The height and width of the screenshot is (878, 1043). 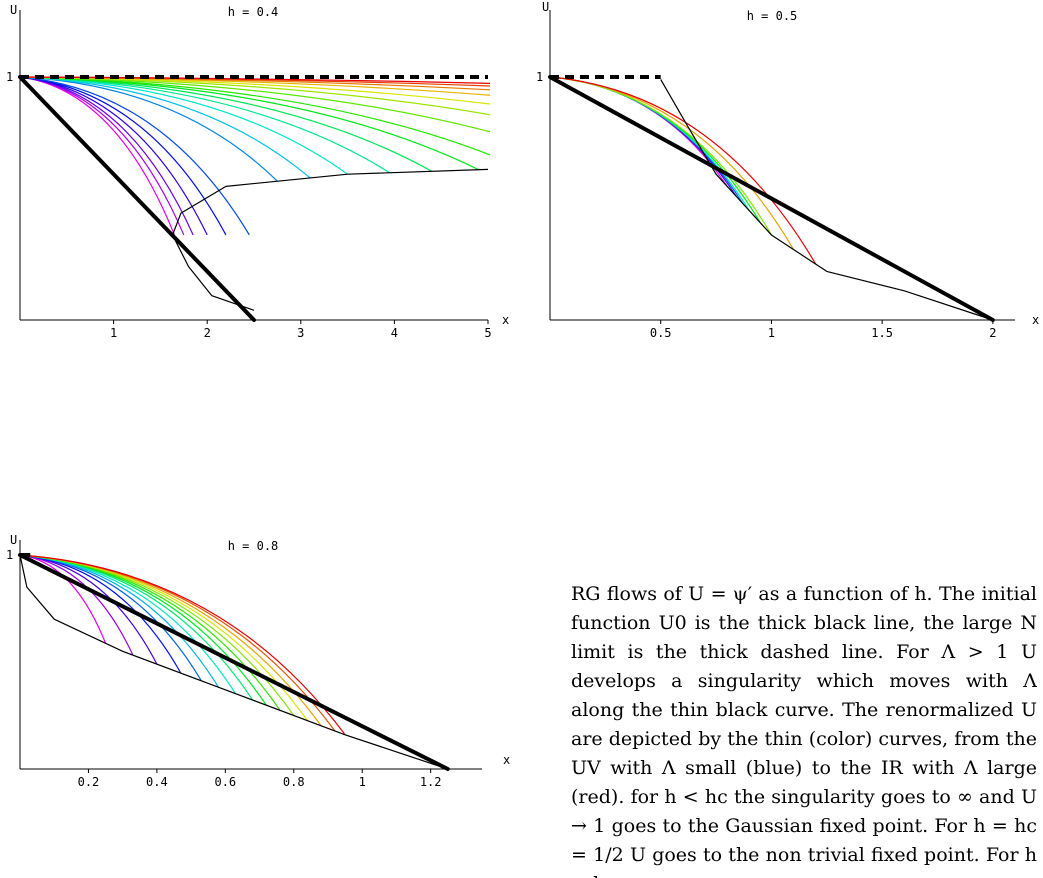 What do you see at coordinates (300, 333) in the screenshot?
I see `x-tick-label: 3` at bounding box center [300, 333].